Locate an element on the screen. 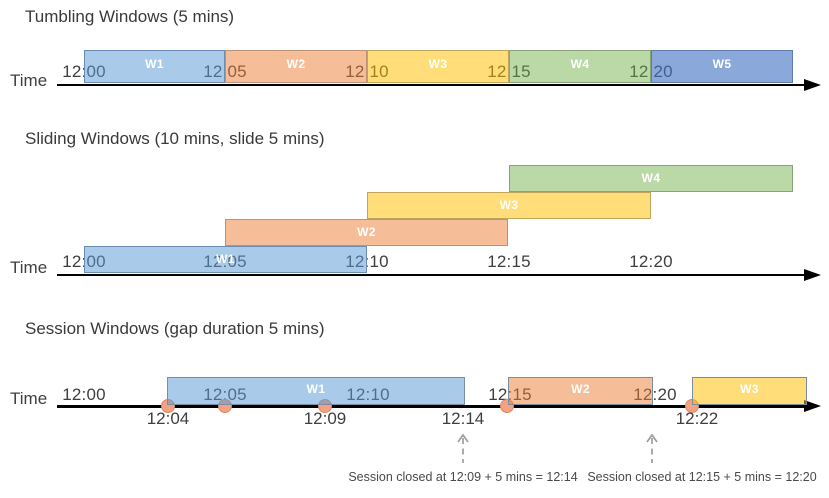 This screenshot has height=498, width=829. sliding-window-label-w1: W1 is located at coordinates (225, 259).